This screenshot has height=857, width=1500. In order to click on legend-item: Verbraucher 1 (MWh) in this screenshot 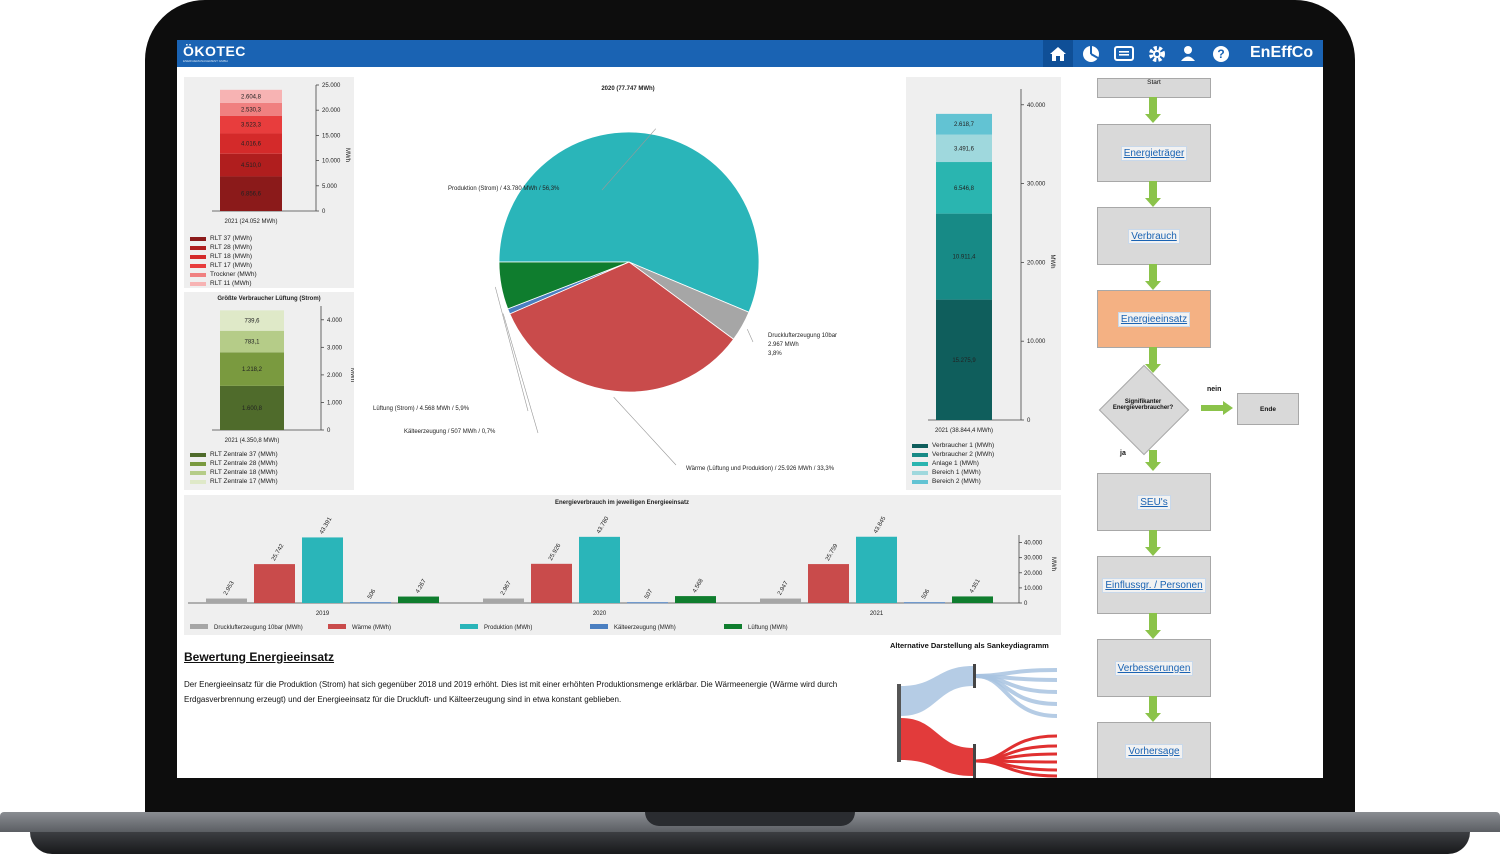, I will do `click(953, 445)`.